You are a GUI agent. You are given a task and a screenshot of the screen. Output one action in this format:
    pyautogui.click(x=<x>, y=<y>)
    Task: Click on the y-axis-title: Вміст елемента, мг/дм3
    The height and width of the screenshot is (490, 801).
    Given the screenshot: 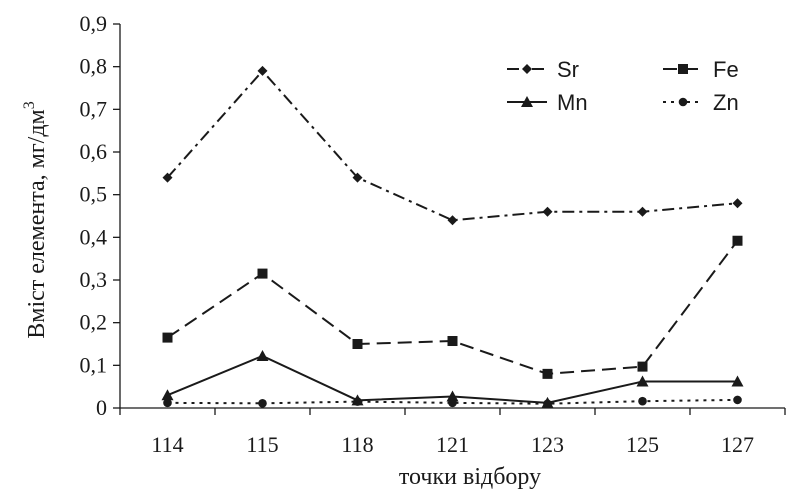 What is the action you would take?
    pyautogui.click(x=35, y=220)
    